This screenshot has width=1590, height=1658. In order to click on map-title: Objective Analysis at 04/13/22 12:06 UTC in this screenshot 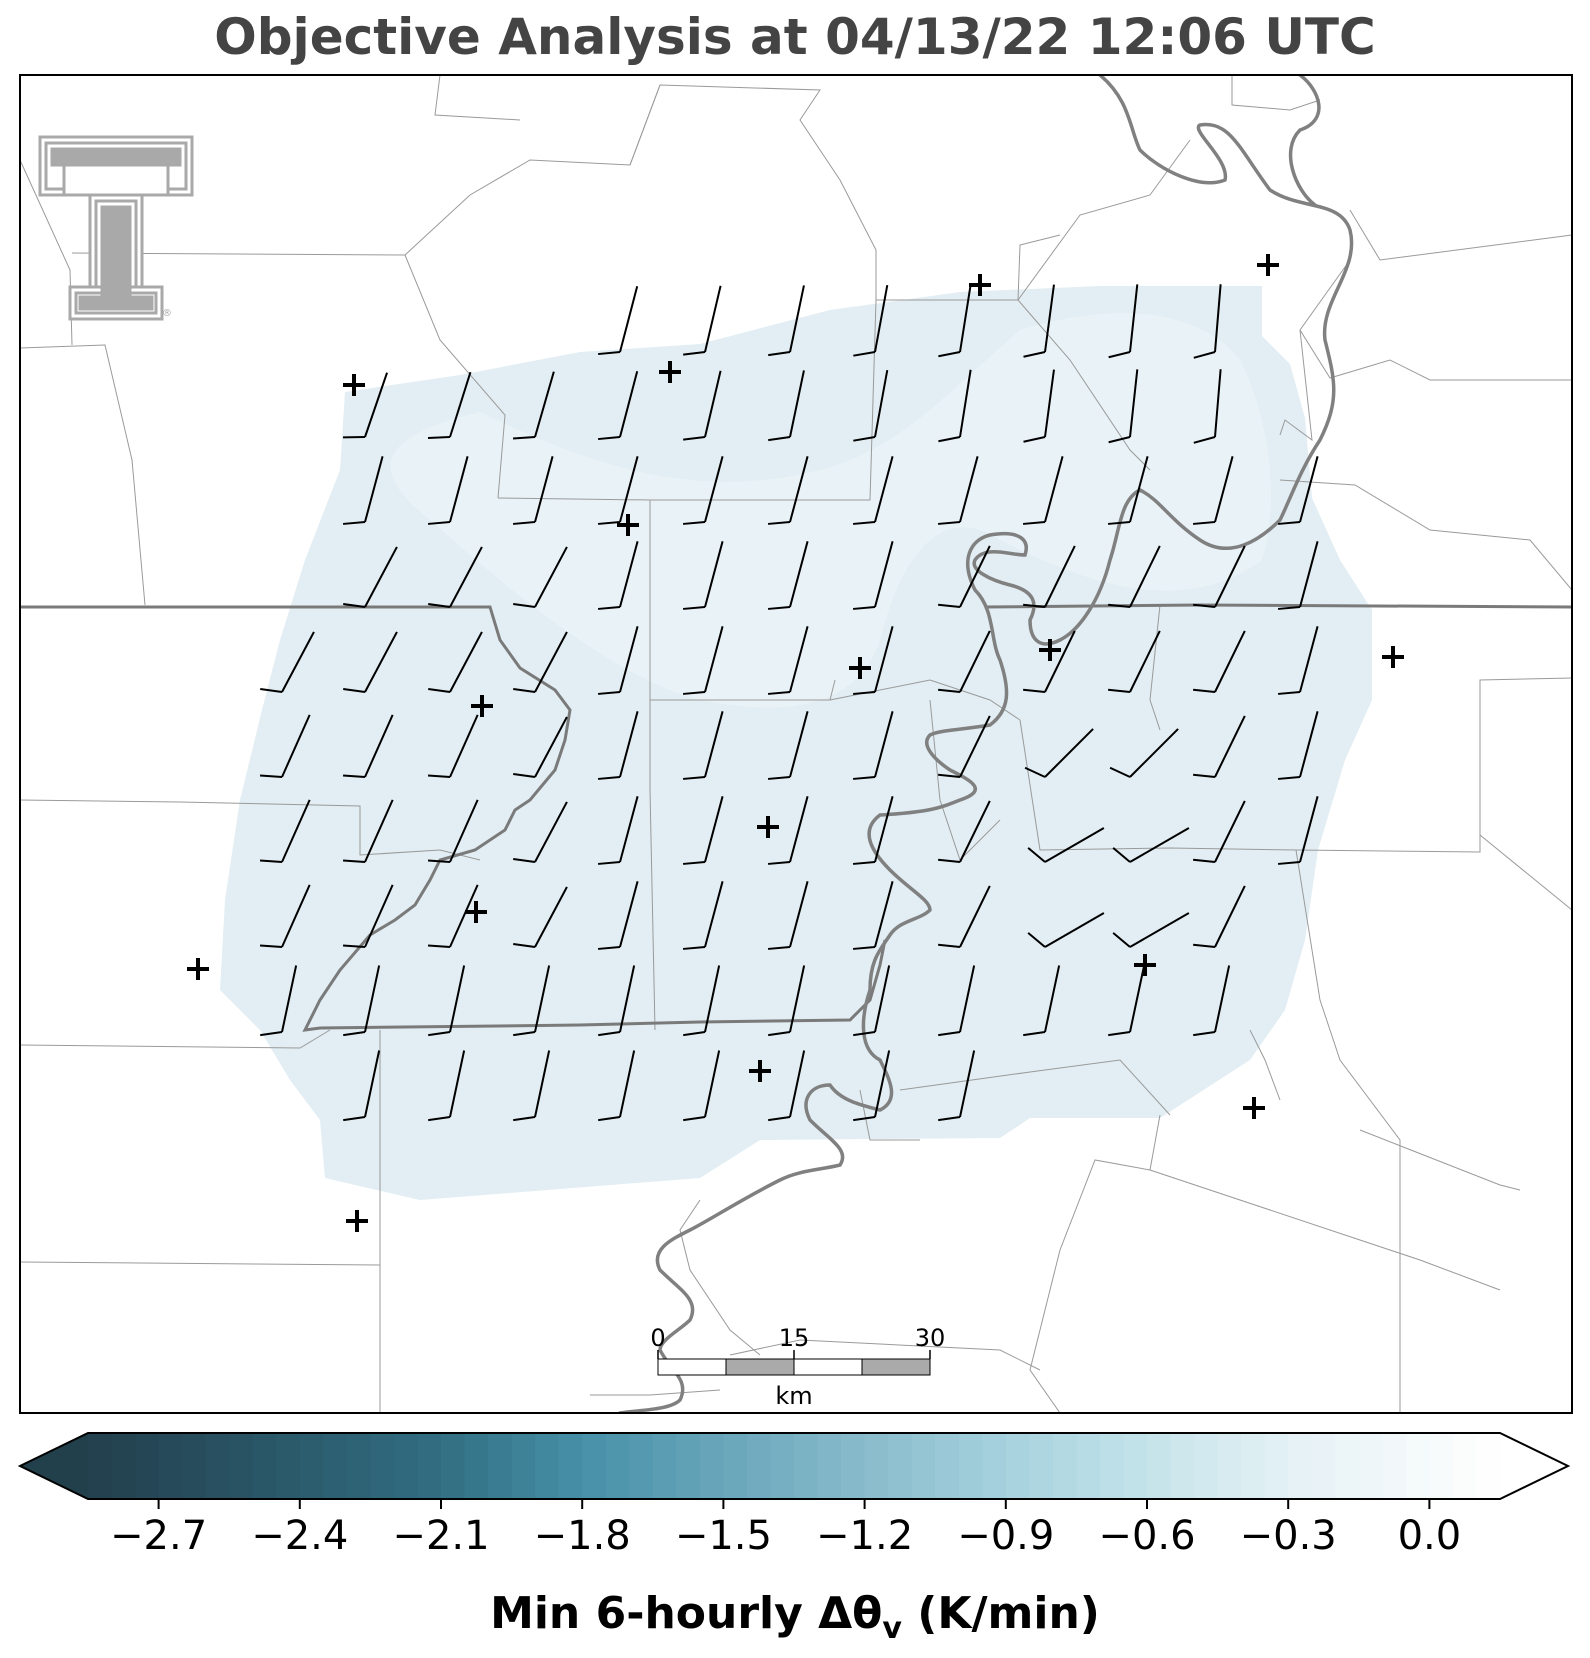, I will do `click(795, 37)`.